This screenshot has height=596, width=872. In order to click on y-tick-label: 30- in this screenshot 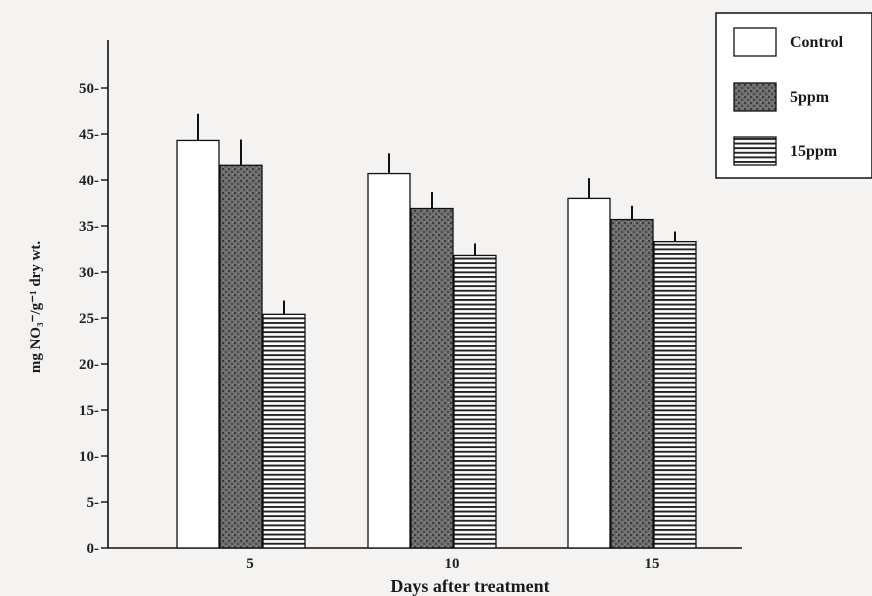, I will do `click(89, 273)`.